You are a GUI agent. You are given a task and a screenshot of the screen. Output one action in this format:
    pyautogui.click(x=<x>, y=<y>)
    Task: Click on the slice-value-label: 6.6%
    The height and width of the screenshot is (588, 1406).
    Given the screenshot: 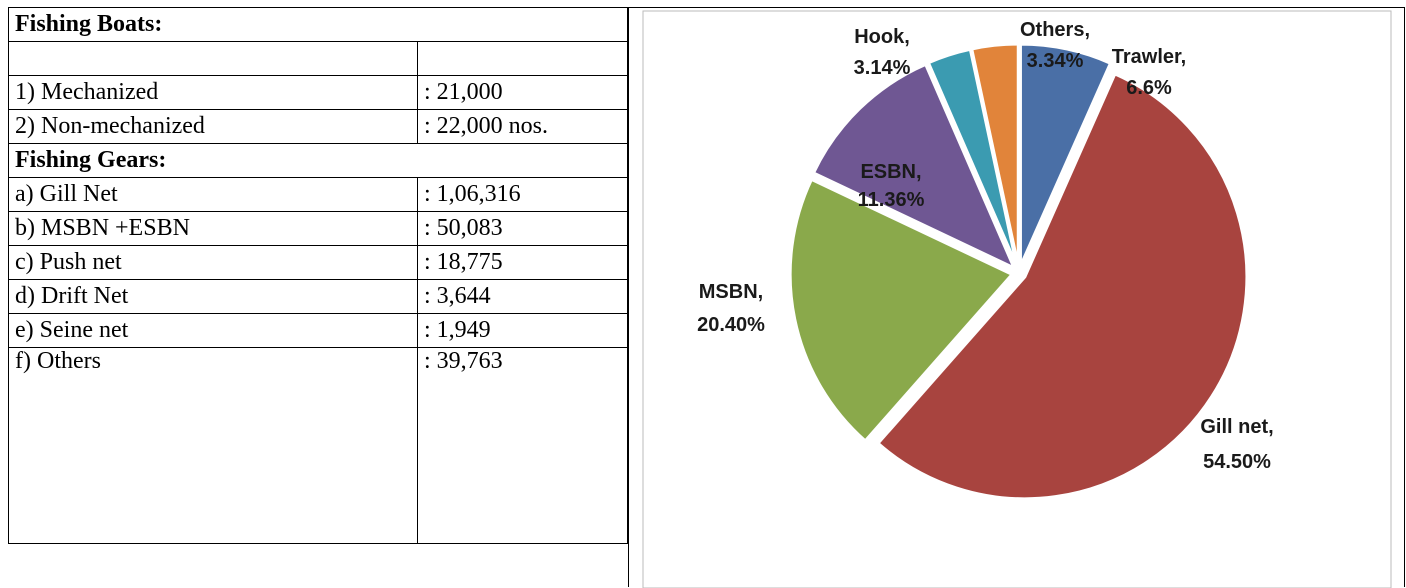 What is the action you would take?
    pyautogui.click(x=1149, y=88)
    